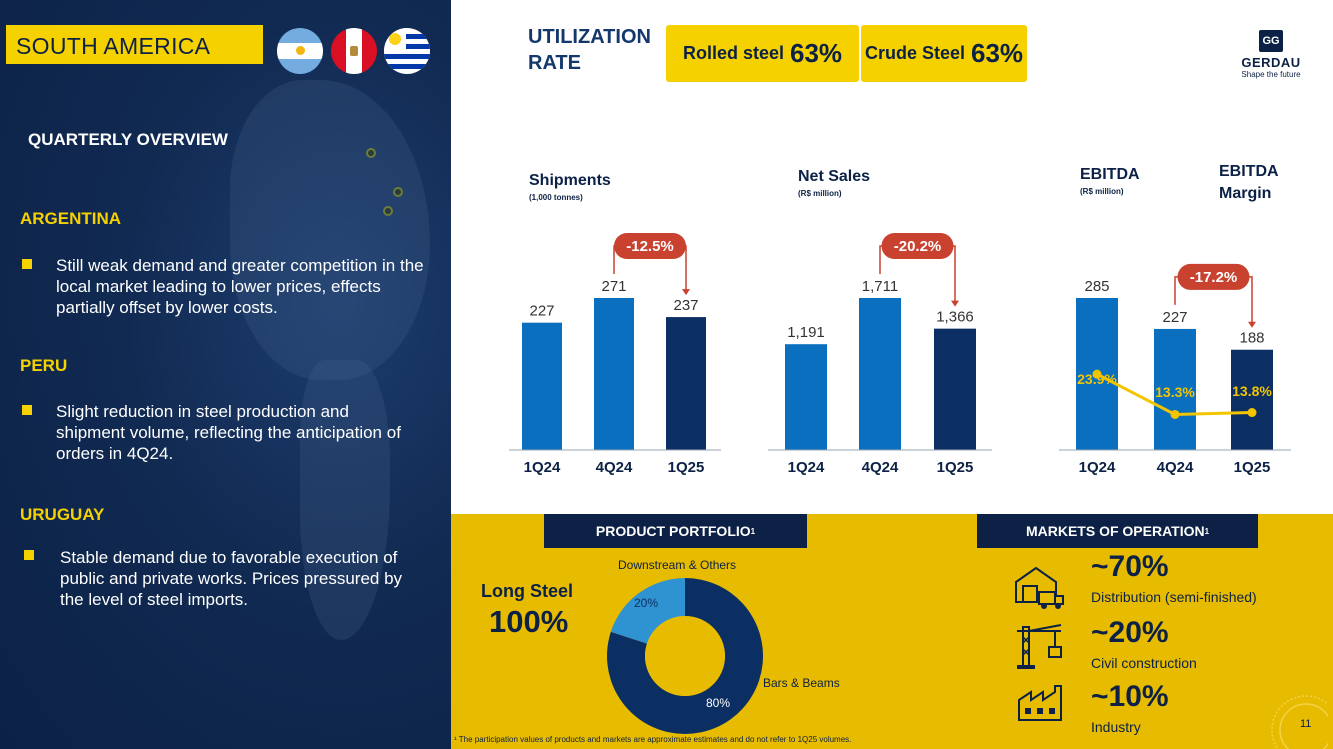 This screenshot has height=749, width=1333. Describe the element at coordinates (300, 51) in the screenshot. I see `argentina-flag` at that location.